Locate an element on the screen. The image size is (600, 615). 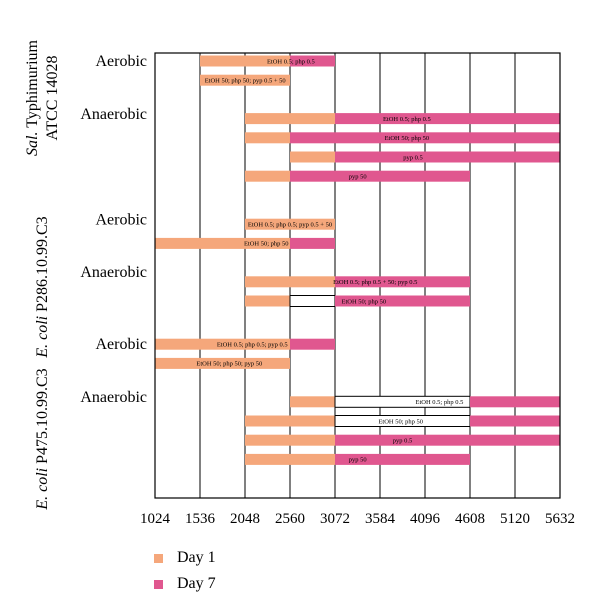
x-tick-label: 5120 is located at coordinates (515, 519).